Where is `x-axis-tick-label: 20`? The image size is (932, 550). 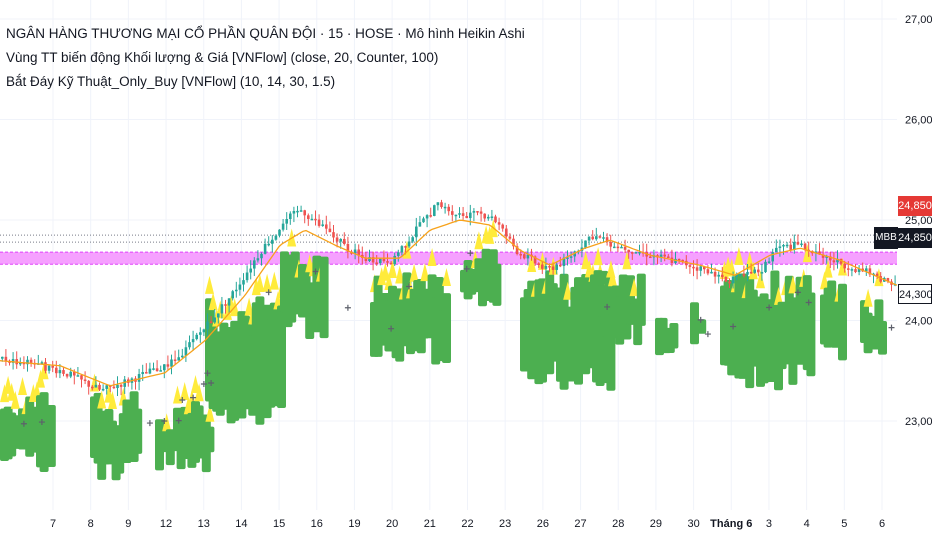
x-axis-tick-label: 20 is located at coordinates (392, 524).